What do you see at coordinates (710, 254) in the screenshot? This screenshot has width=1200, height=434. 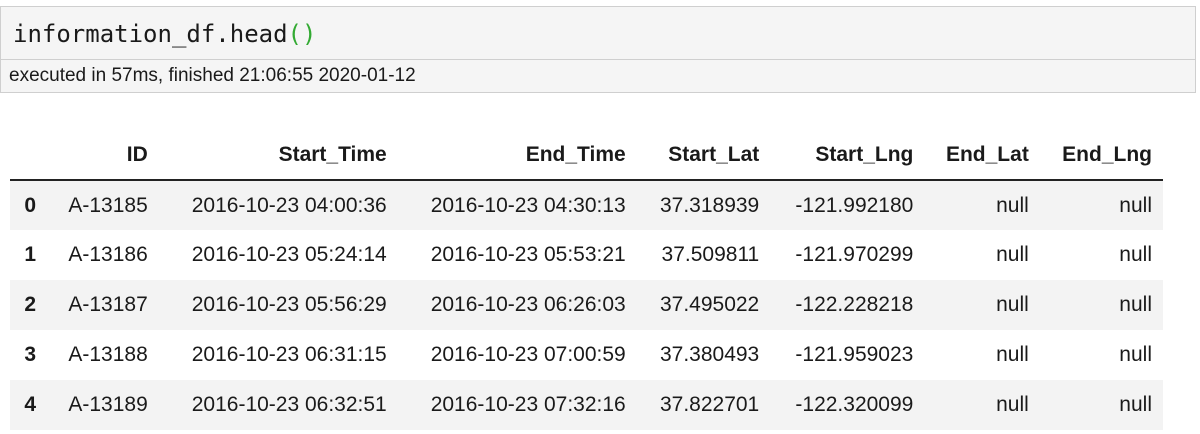 I see `table-cell: 37.509811` at bounding box center [710, 254].